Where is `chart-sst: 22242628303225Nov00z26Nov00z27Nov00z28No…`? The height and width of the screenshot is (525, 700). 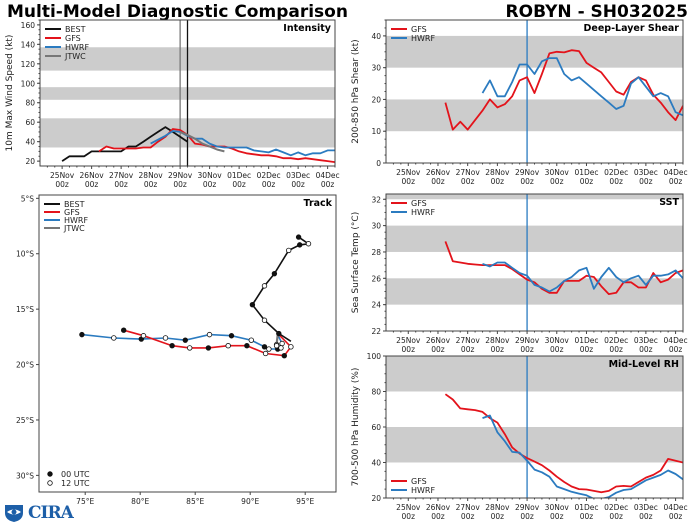 chart-sst: 22242628303225Nov00z26Nov00z27Nov00z28No… is located at coordinates (519, 273).